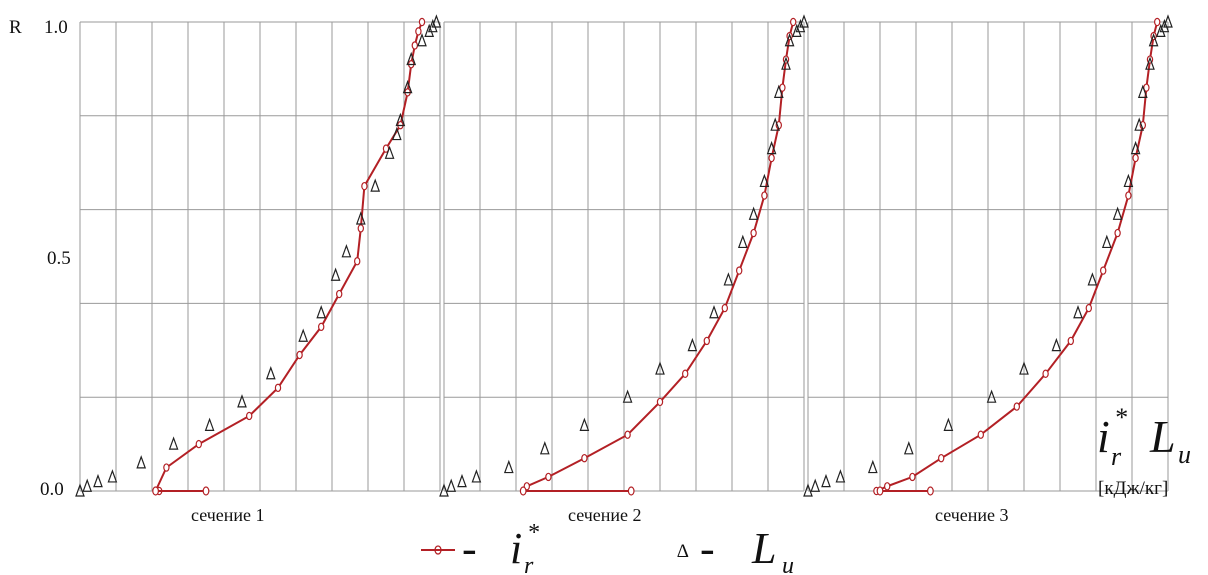  What do you see at coordinates (475, 548) in the screenshot?
I see `legend-ir-prefix: -` at bounding box center [475, 548].